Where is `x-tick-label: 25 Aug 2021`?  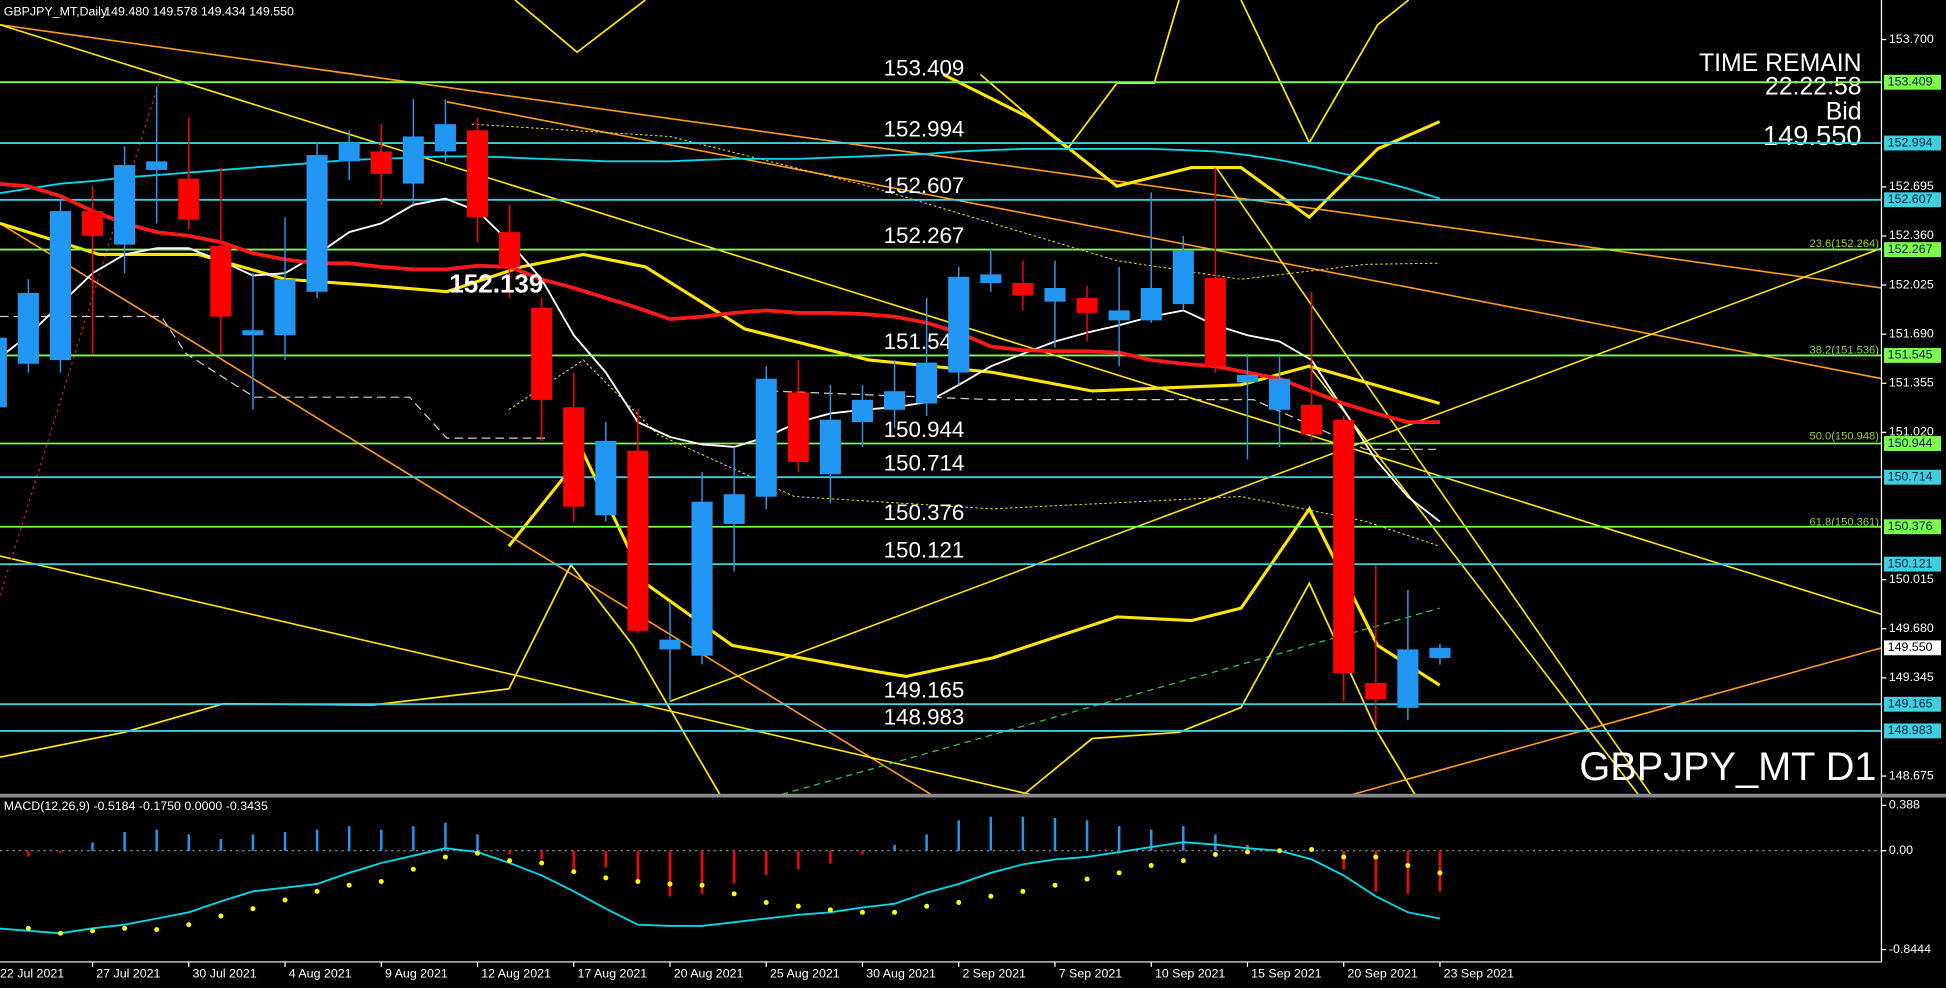
x-tick-label: 25 Aug 2021 is located at coordinates (805, 974).